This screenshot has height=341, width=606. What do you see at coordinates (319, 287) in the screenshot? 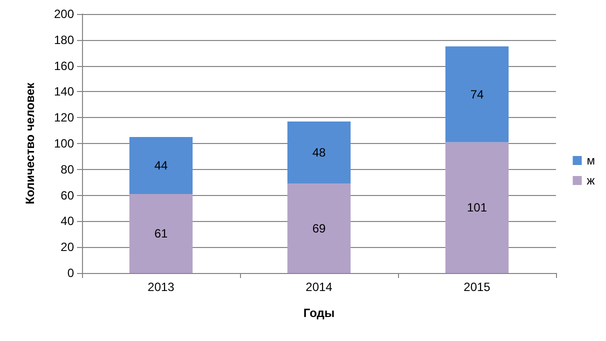
I see `x-tick-label: 2014` at bounding box center [319, 287].